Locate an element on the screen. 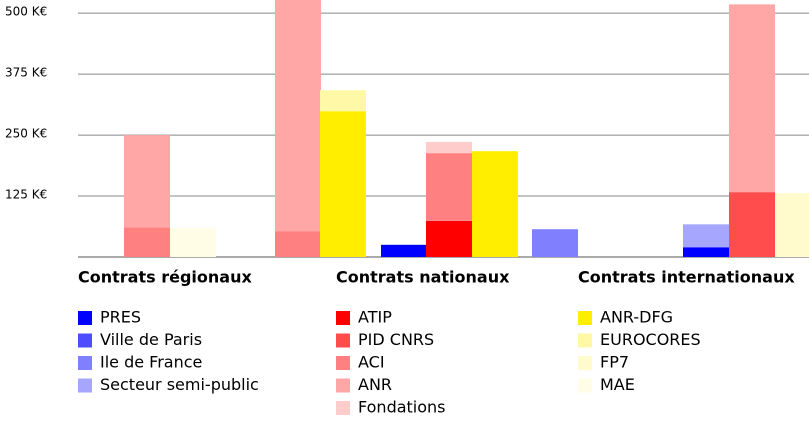  legend-label: Ville de Paris is located at coordinates (151, 339).